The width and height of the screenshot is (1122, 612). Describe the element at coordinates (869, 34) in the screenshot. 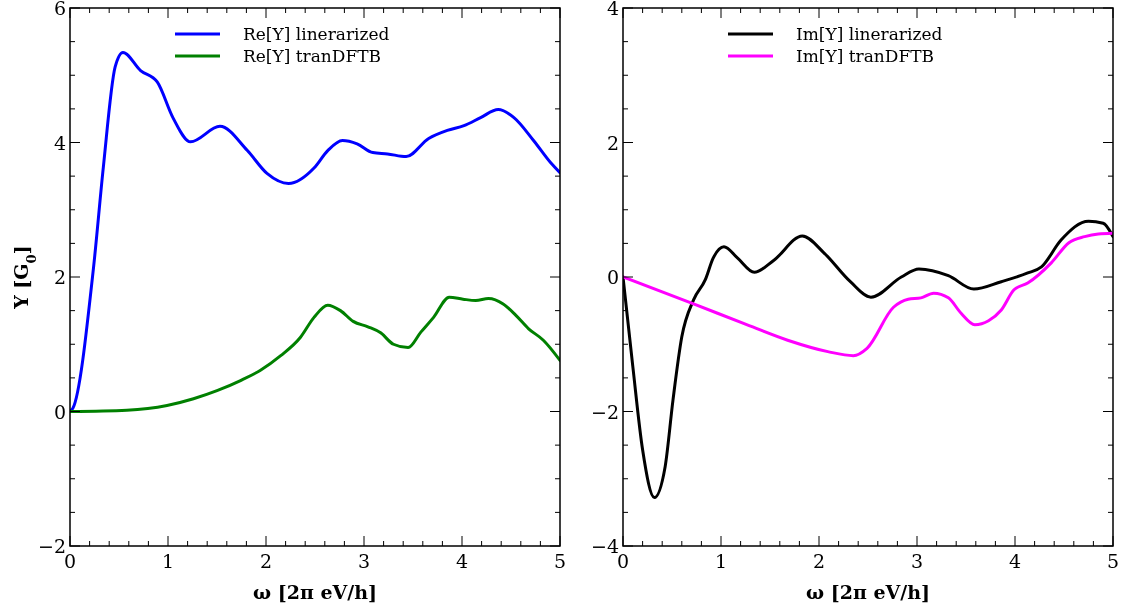

I see `legend-label: Im[Y] linerarized` at that location.